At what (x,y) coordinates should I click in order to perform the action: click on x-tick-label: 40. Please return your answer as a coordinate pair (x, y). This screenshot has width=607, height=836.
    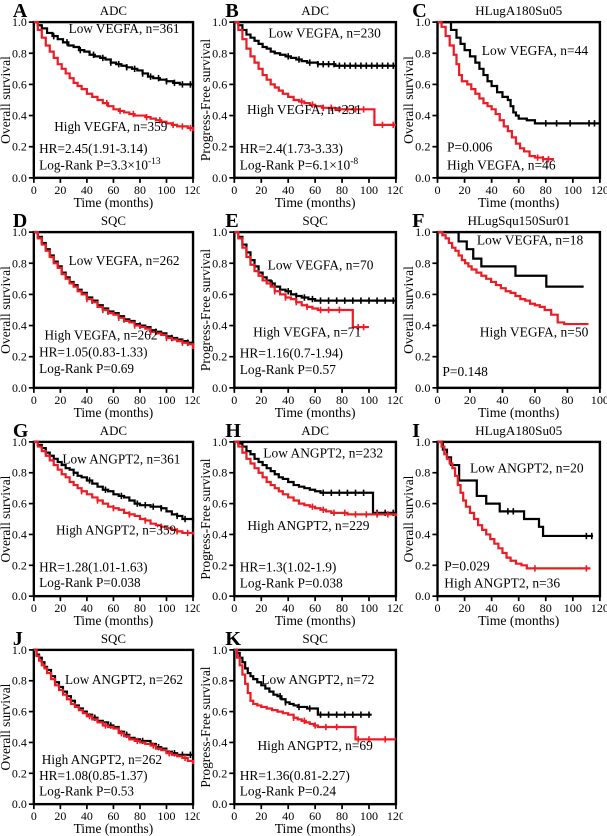
    Looking at the image, I should click on (492, 608).